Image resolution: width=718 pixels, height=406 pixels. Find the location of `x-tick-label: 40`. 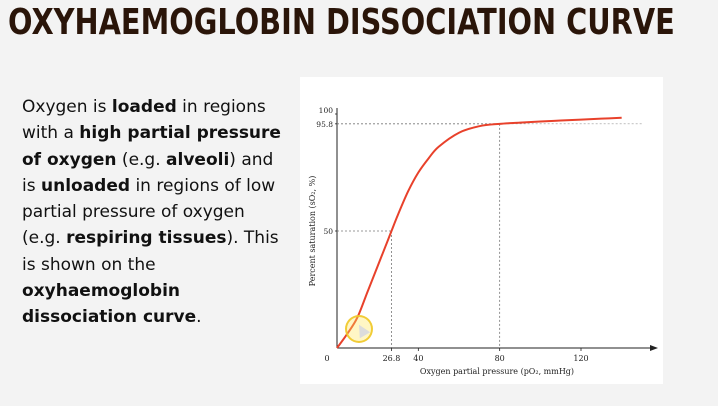

x-tick-label: 40 is located at coordinates (418, 358).